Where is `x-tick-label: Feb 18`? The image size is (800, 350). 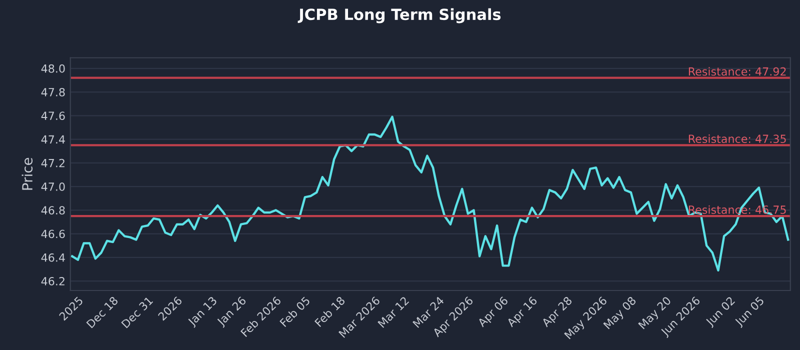
x-tick-label: Feb 18 is located at coordinates (330, 312).